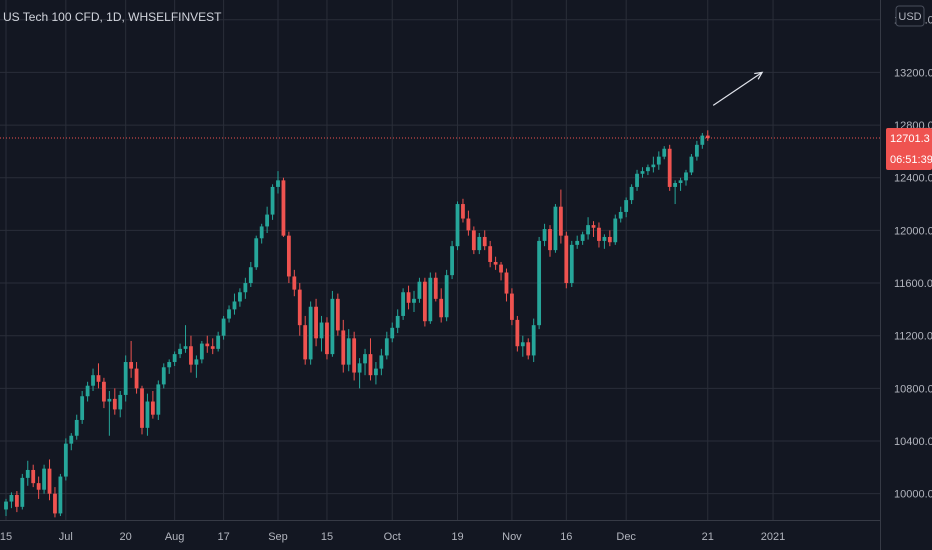  Describe the element at coordinates (910, 16) in the screenshot. I see `currency-button: USD` at that location.